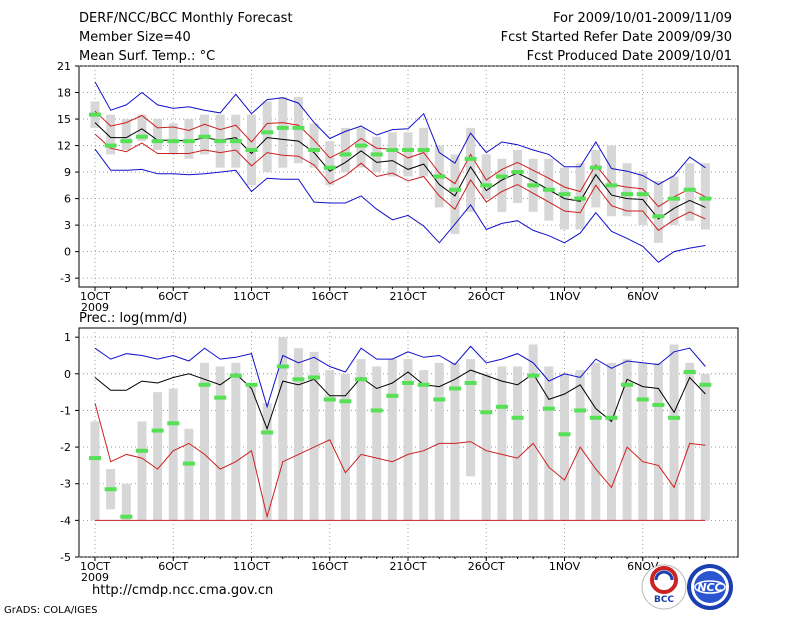  I want to click on y-tick-label: -5, so click(65, 557).